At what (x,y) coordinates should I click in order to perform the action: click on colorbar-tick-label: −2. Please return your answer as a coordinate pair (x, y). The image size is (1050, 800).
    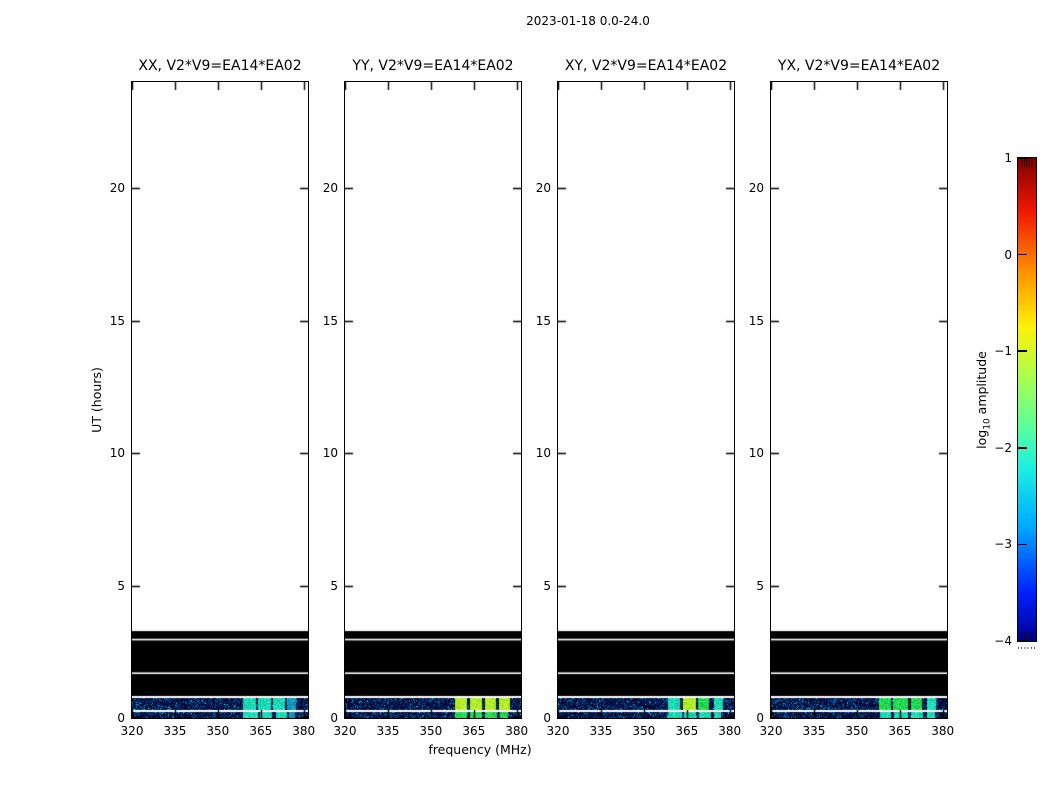
    Looking at the image, I should click on (1003, 447).